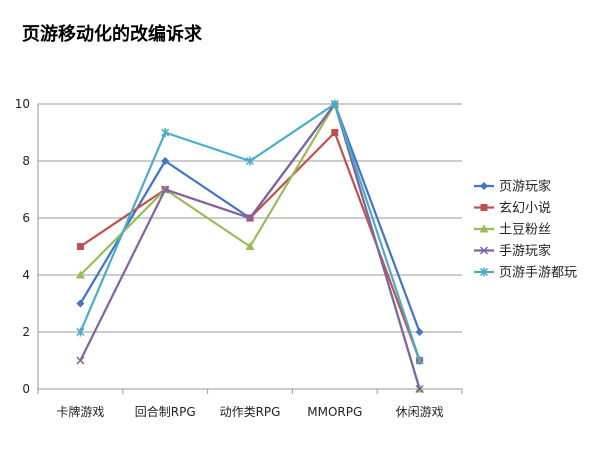 The image size is (600, 454). Describe the element at coordinates (26, 389) in the screenshot. I see `y-tick-label: 0` at that location.